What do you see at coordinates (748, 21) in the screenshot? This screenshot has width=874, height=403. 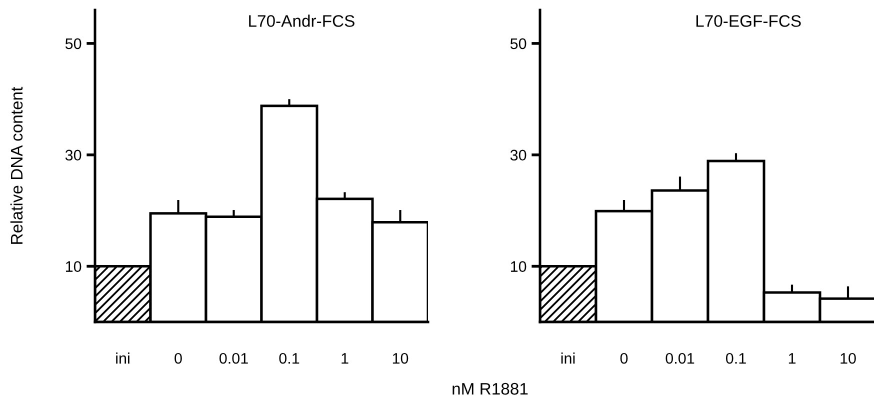 I see `chart-title: L70-EGF-FCS` at bounding box center [748, 21].